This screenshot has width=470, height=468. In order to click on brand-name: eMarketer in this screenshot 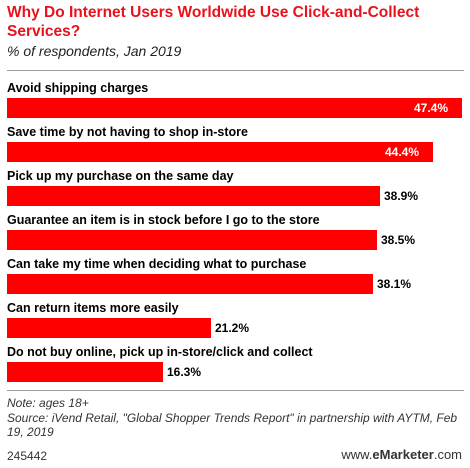, I will do `click(403, 454)`.